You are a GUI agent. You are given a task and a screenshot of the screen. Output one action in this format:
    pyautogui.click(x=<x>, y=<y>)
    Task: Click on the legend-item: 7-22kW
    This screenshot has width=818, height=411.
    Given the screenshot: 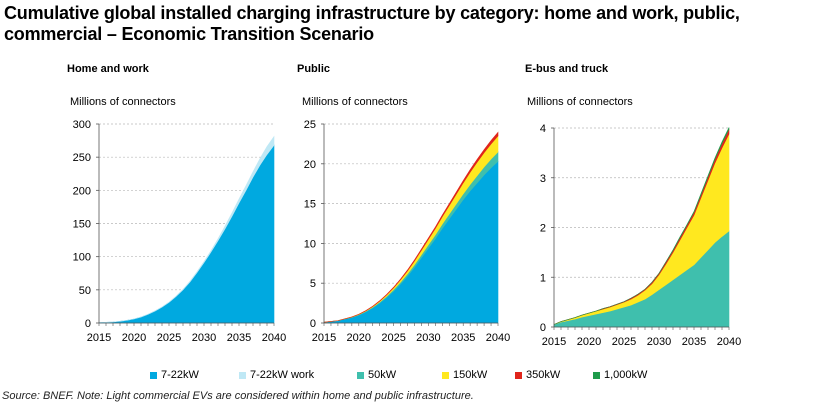 What is the action you would take?
    pyautogui.click(x=194, y=375)
    